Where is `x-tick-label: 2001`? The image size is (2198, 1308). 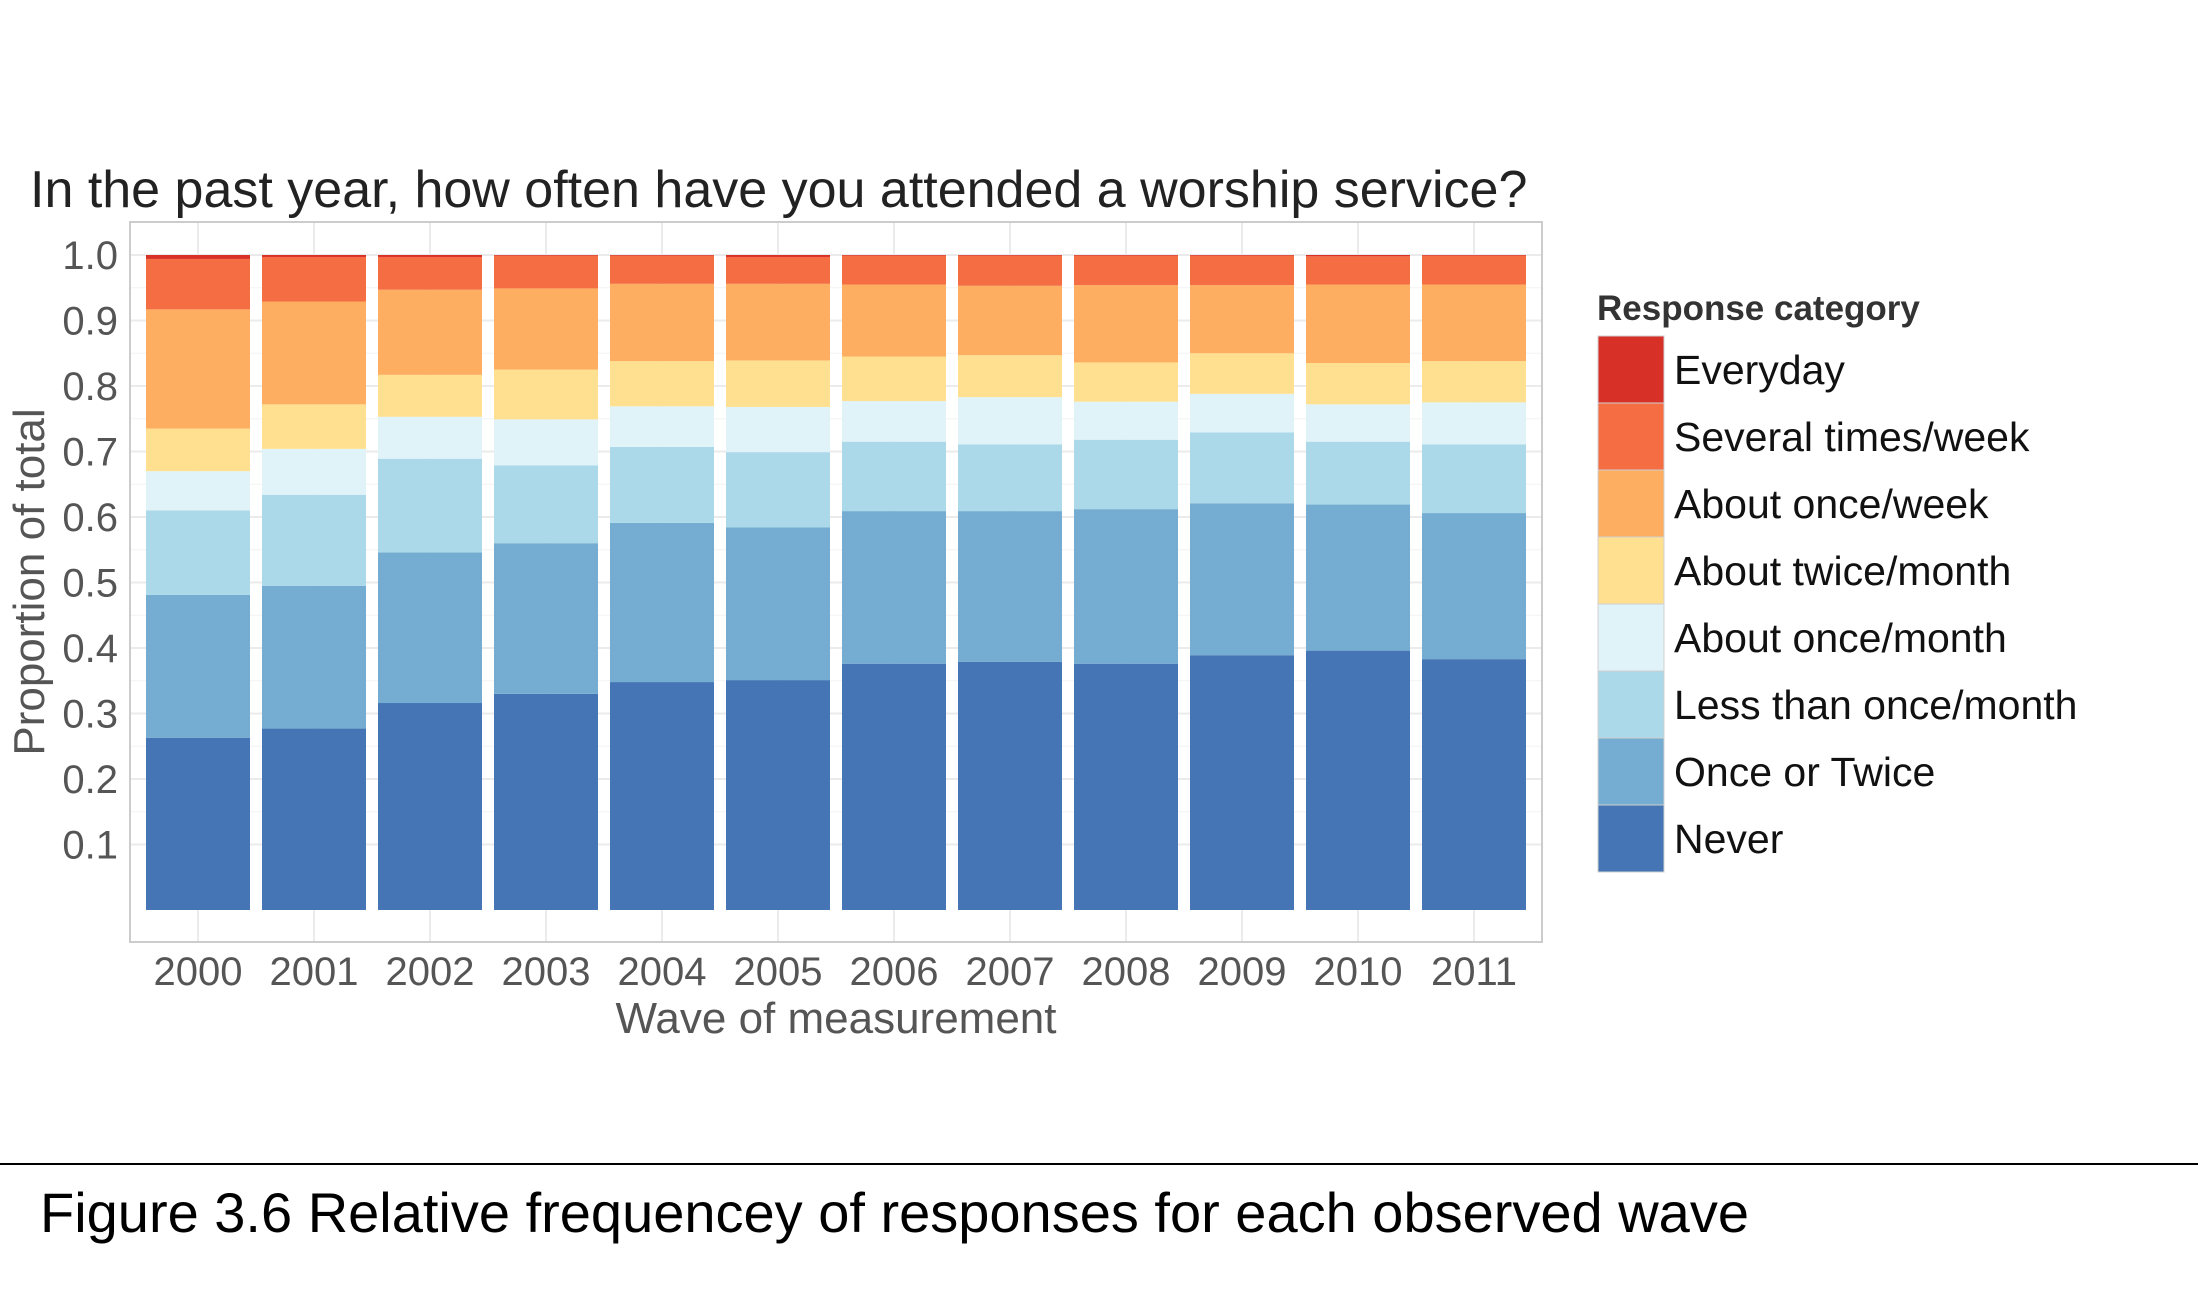 x-tick-label: 2001 is located at coordinates (314, 972).